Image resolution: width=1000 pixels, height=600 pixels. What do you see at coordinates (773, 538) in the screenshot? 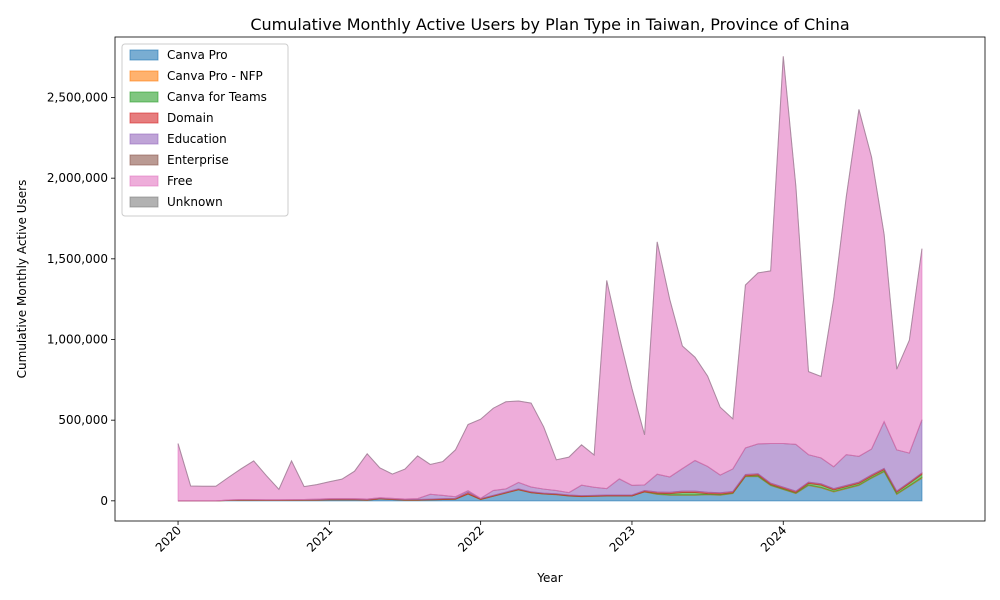
I see `x-tick-label: 2024` at bounding box center [773, 538].